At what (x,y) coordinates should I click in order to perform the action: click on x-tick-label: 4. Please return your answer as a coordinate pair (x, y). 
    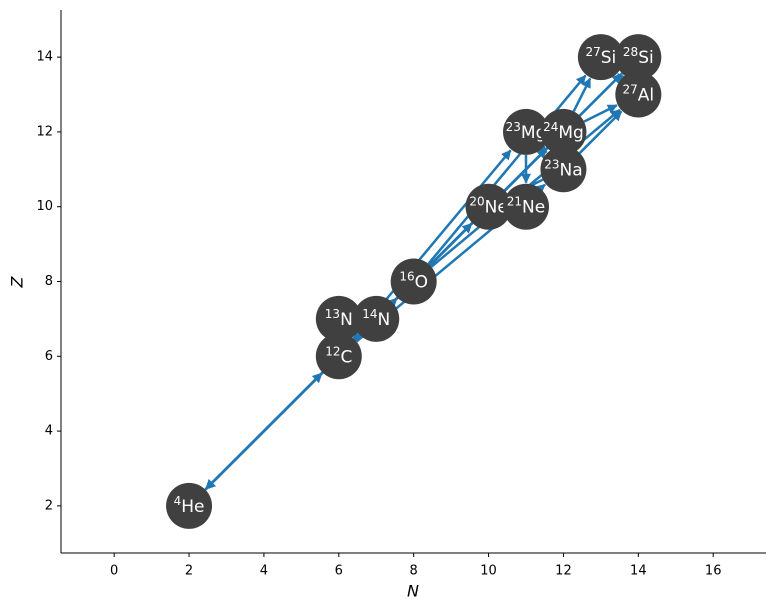
    Looking at the image, I should click on (264, 571).